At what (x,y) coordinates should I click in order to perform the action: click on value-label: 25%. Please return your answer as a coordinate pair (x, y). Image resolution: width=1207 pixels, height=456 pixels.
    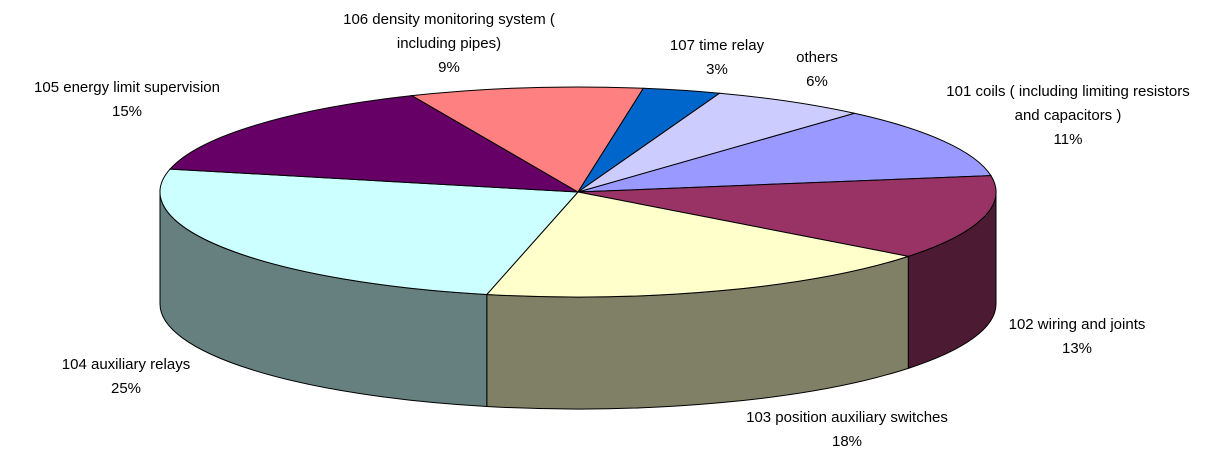
    Looking at the image, I should click on (126, 388).